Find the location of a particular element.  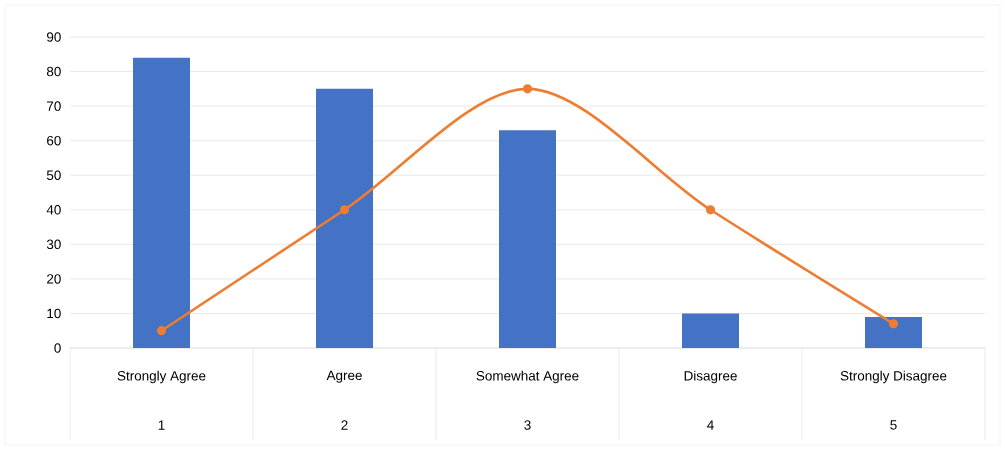

y-tick-label: 20 is located at coordinates (54, 279).